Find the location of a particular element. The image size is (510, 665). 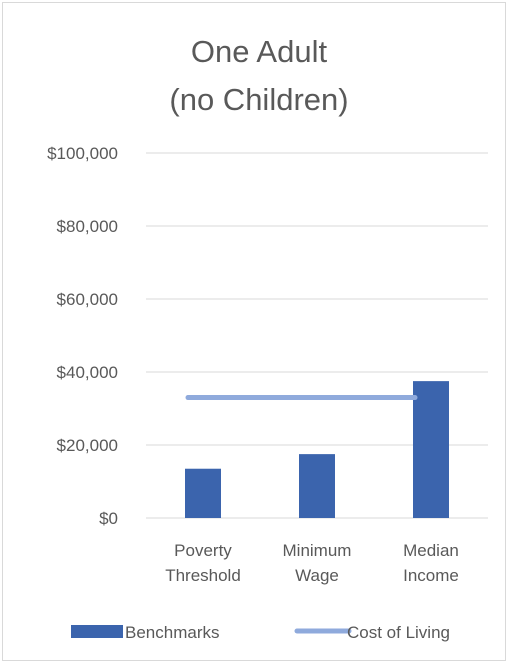

y-tick-label: $80,000 is located at coordinates (87, 226).